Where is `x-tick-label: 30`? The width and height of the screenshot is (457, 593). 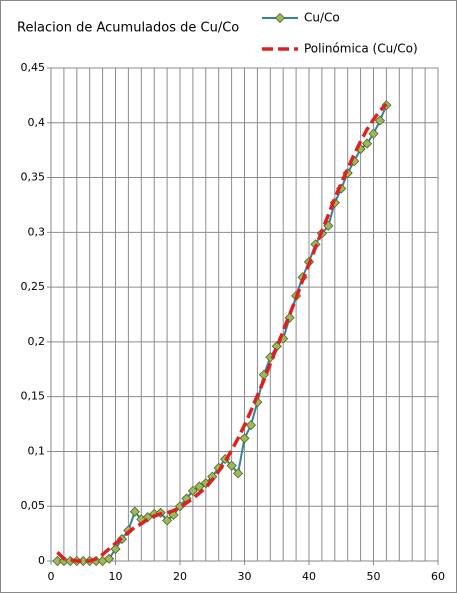
x-tick-label: 30 is located at coordinates (245, 576).